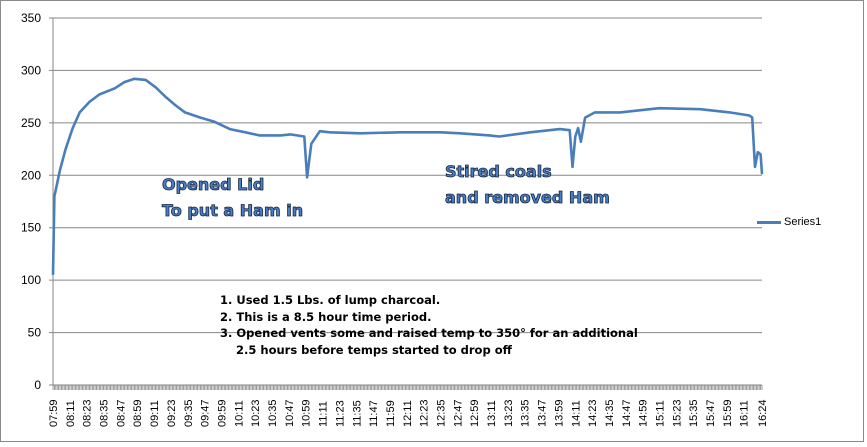 The width and height of the screenshot is (867, 447). Describe the element at coordinates (31, 175) in the screenshot. I see `y-tick-label: 200` at that location.